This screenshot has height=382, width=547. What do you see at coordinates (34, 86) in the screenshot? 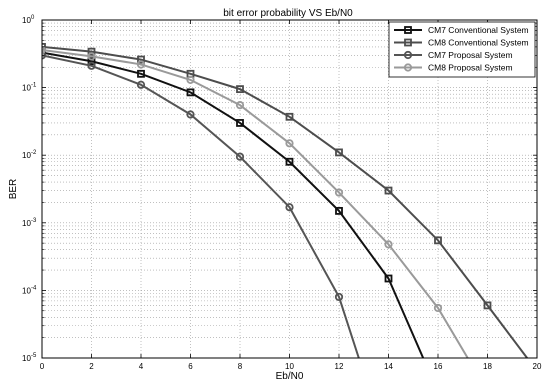
I see `y-tick-label-exponent: -1` at bounding box center [34, 86].